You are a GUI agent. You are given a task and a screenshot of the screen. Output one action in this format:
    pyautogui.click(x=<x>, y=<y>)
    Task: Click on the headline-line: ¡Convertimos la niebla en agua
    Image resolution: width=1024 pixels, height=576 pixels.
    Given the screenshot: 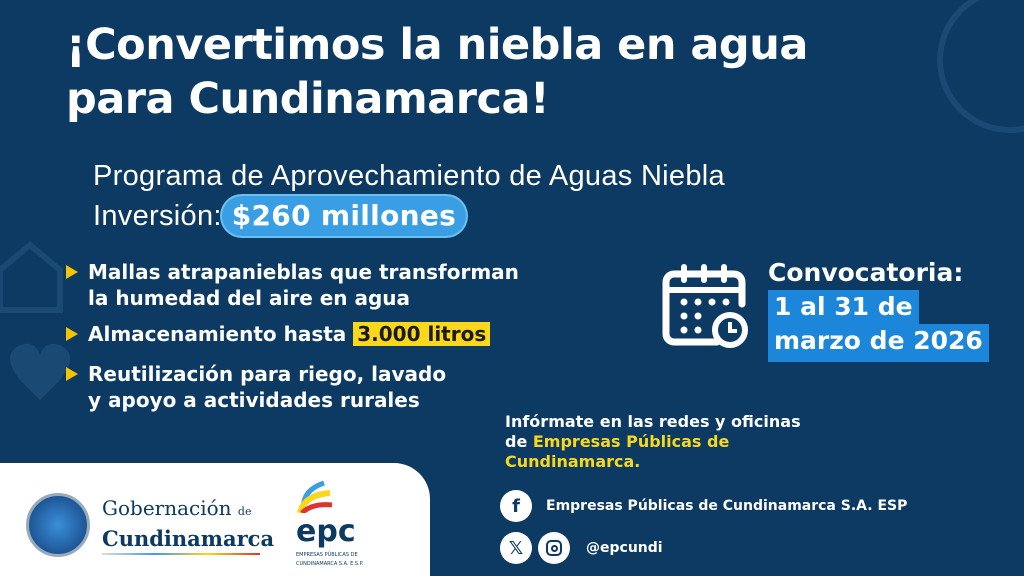 What is the action you would take?
    pyautogui.click(x=437, y=45)
    